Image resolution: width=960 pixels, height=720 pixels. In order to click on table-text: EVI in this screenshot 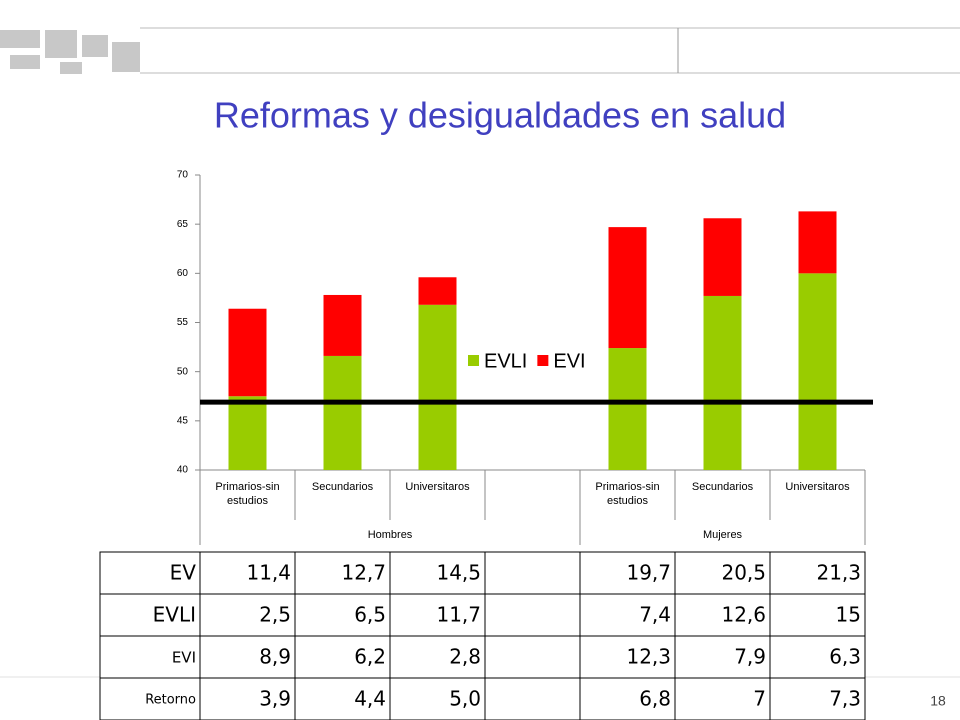, I will do `click(184, 658)`.